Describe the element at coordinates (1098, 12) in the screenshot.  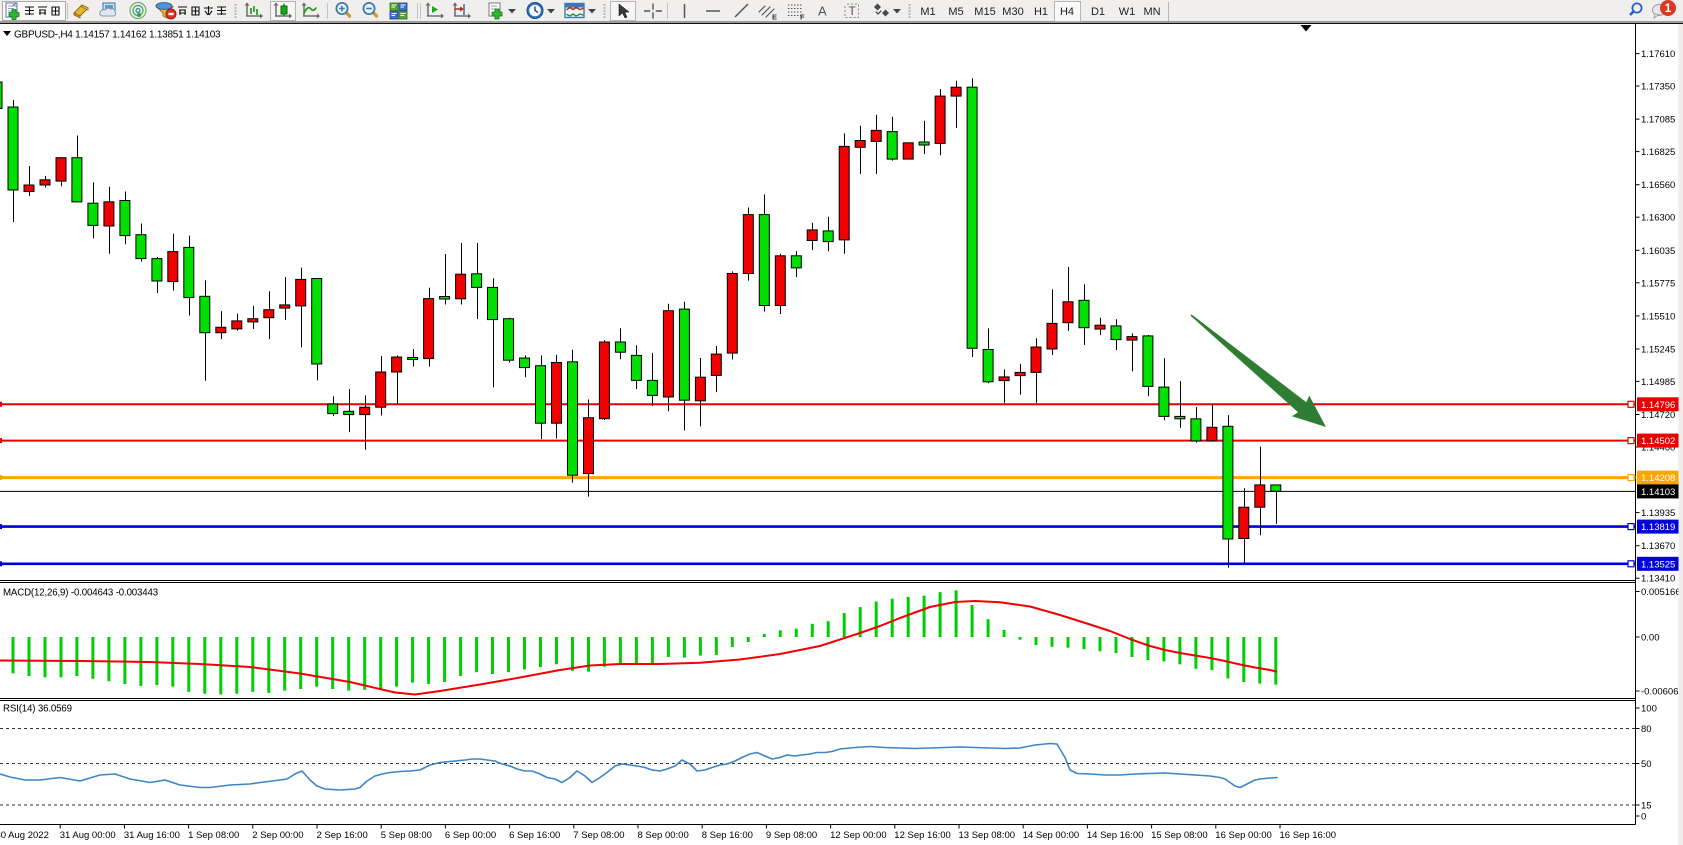
I see `svg-text: D1` at that location.